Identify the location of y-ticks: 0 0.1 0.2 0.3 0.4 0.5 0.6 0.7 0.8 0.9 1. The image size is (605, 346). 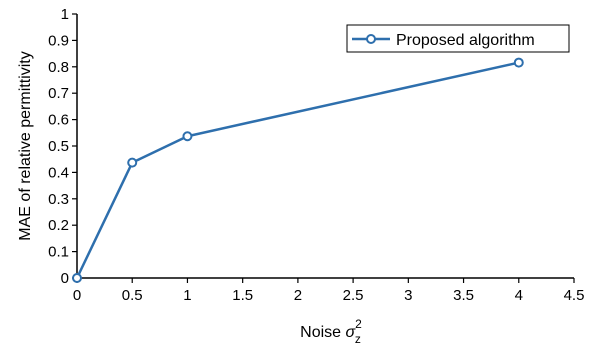
(62, 146).